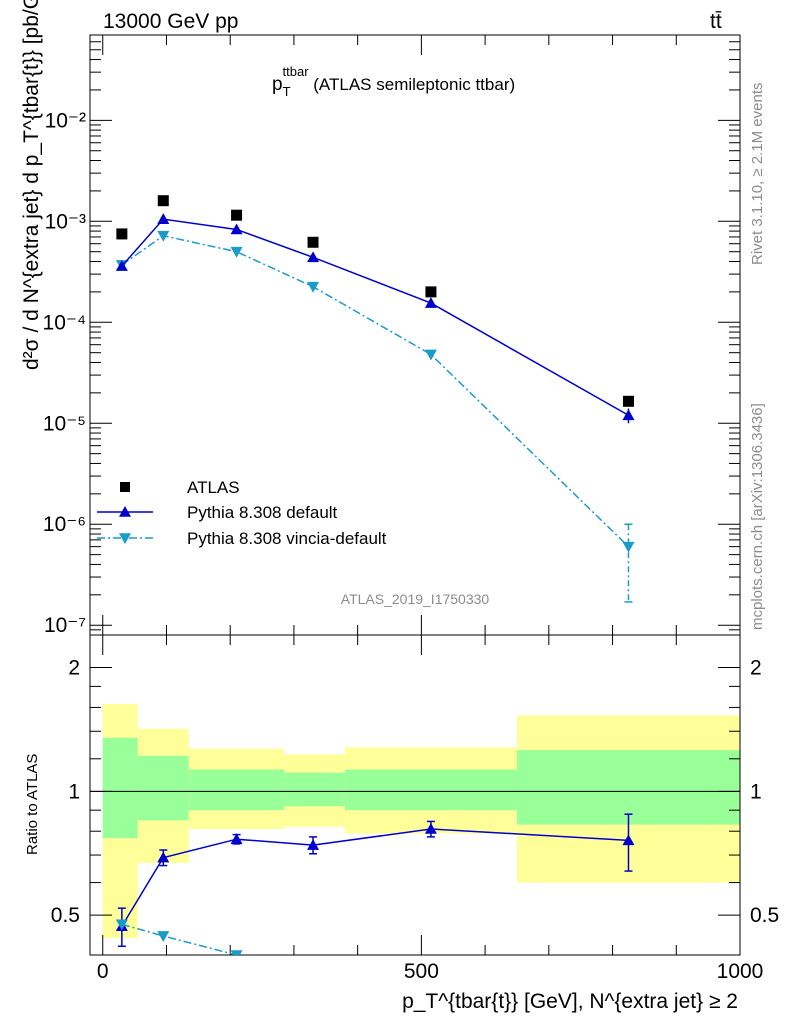 The image size is (786, 1029). Describe the element at coordinates (287, 91) in the screenshot. I see `plot-title-sub: T` at that location.